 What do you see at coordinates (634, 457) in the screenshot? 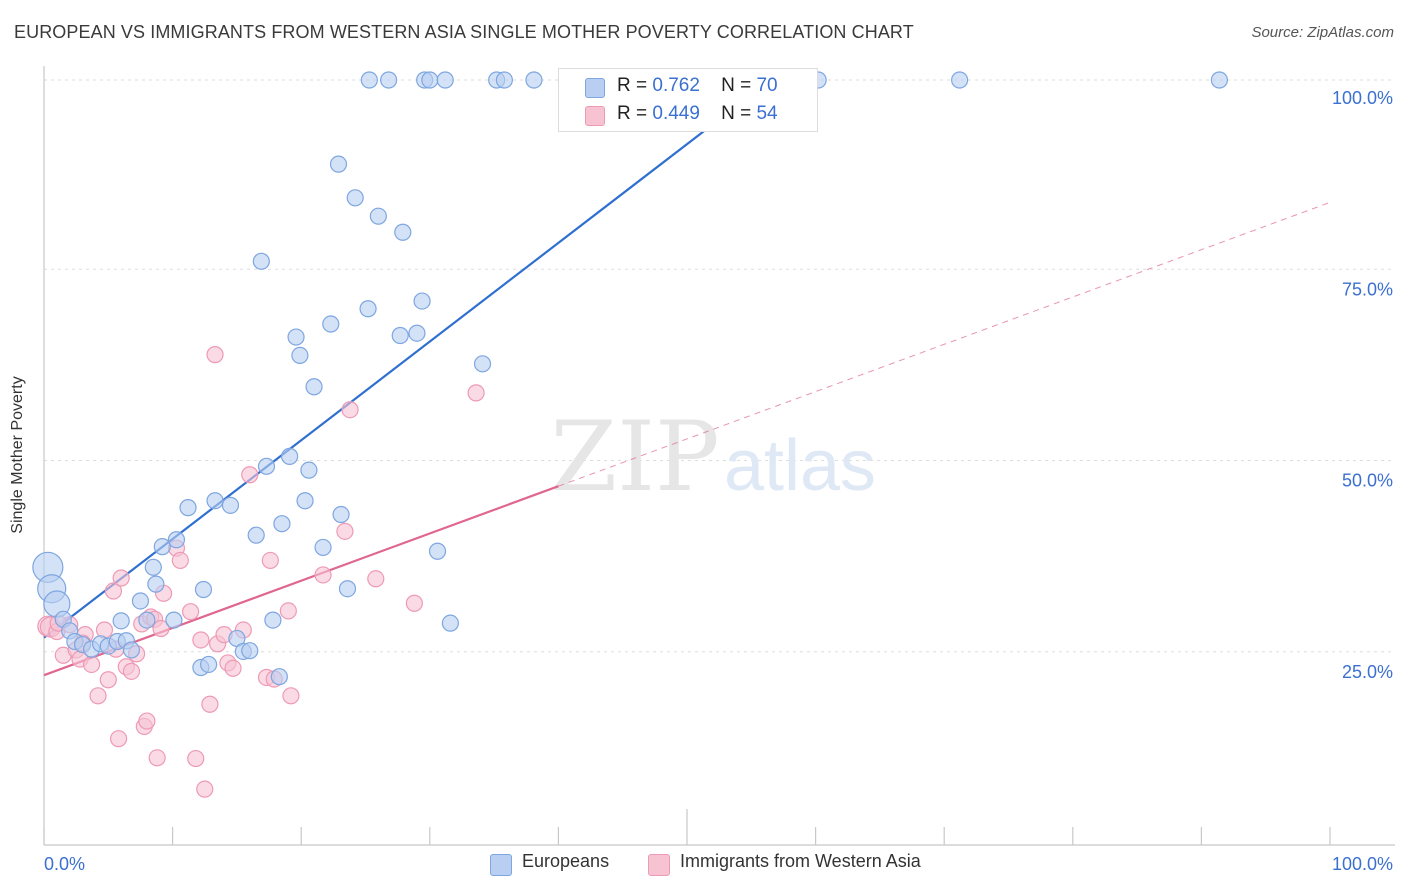
I see `watermark-zip: ZIP` at bounding box center [634, 457].